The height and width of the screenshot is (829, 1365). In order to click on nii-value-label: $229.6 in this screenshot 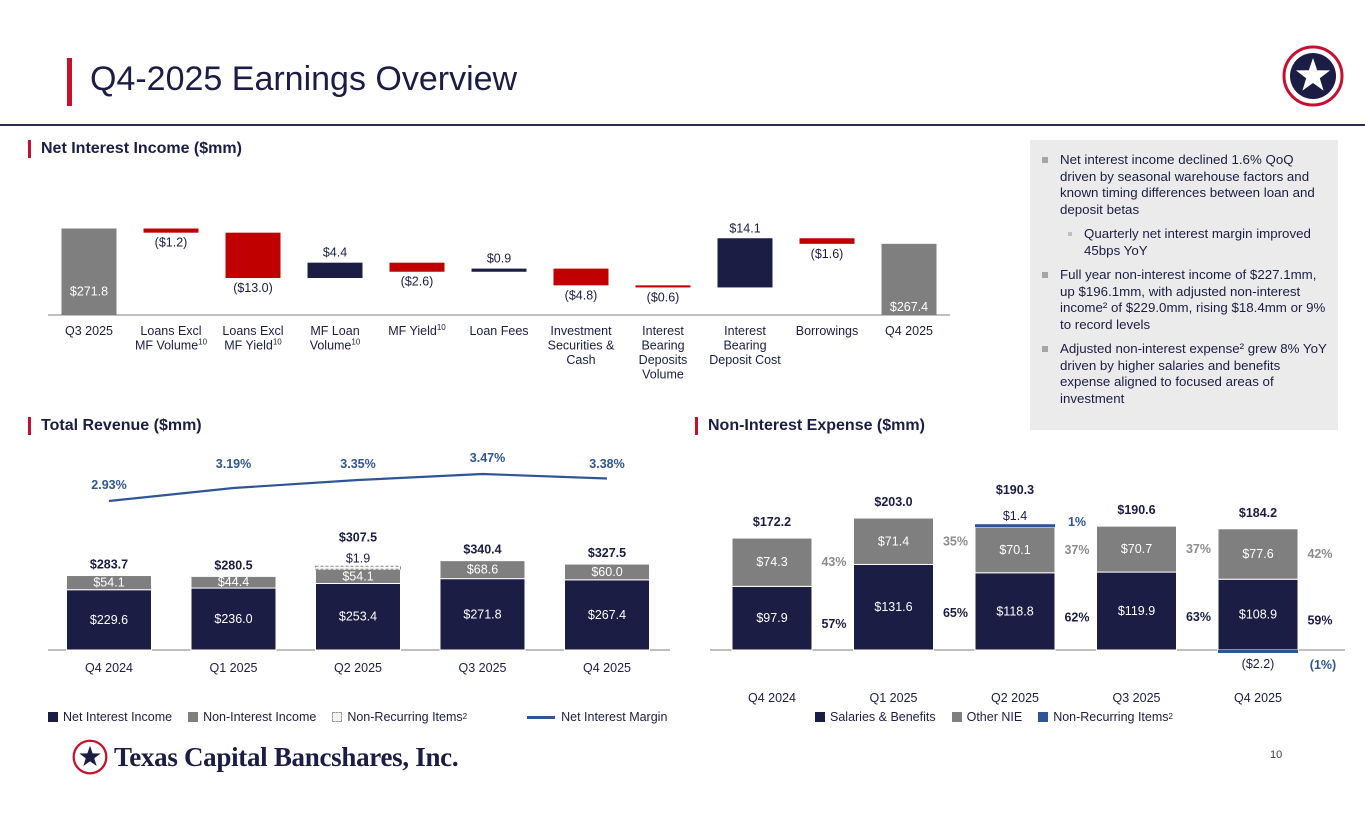, I will do `click(109, 620)`.